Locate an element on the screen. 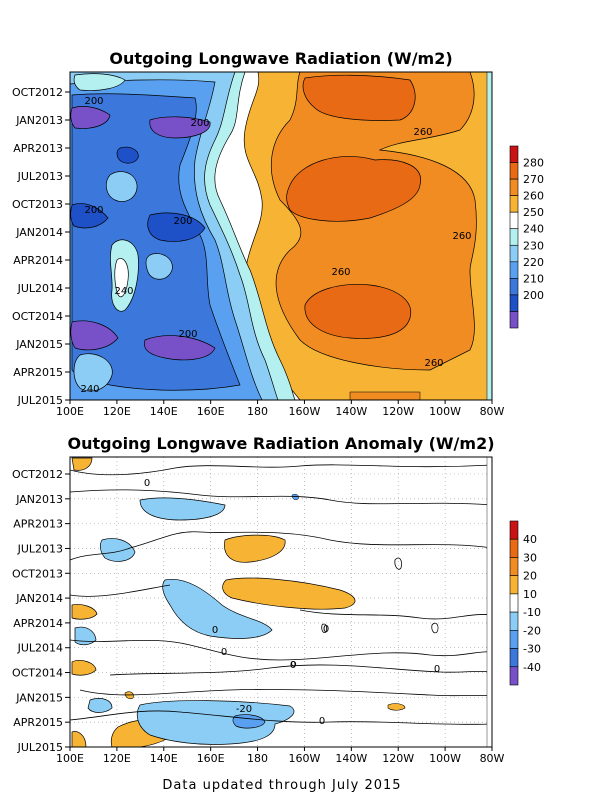  colorbar-label: 280 is located at coordinates (533, 163).